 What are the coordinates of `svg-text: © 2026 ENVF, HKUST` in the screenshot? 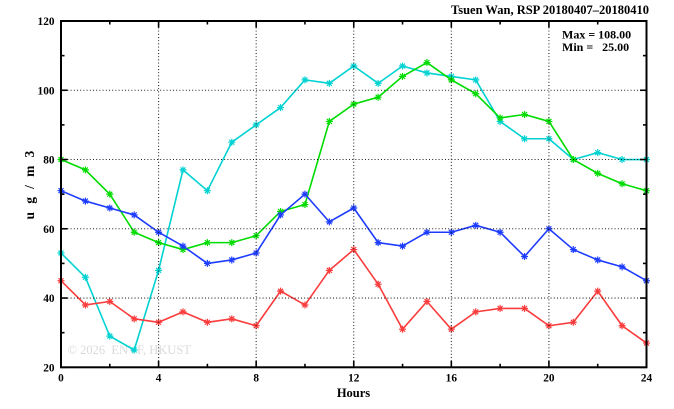 It's located at (130, 350).